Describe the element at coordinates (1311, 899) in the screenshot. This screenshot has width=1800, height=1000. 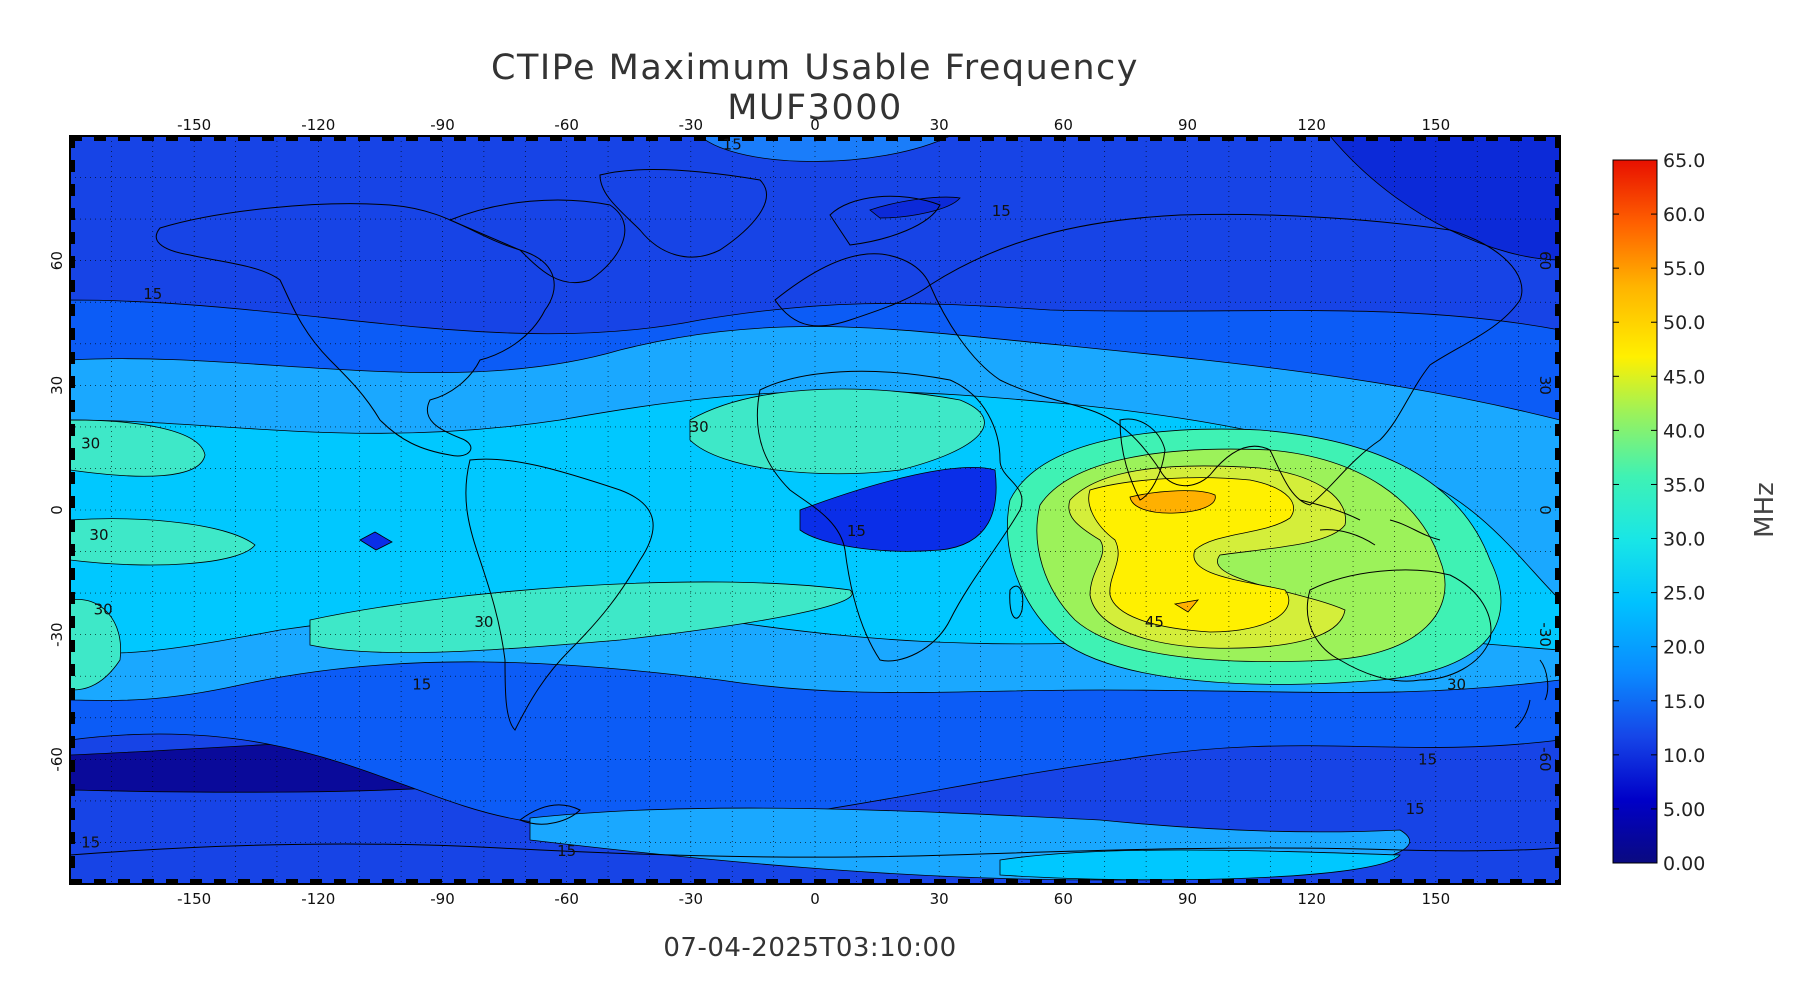
I see `lon-tick-bottom: 120` at that location.